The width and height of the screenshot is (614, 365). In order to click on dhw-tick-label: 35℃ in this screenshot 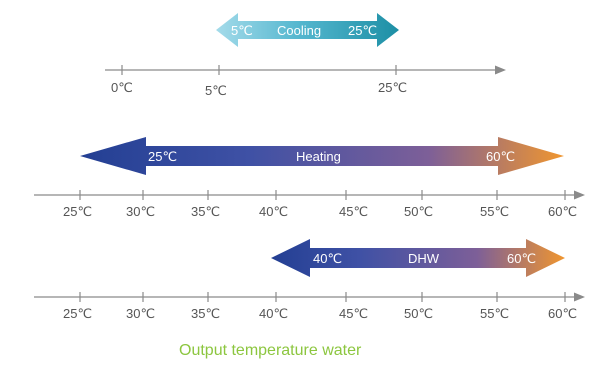, I will do `click(205, 313)`.